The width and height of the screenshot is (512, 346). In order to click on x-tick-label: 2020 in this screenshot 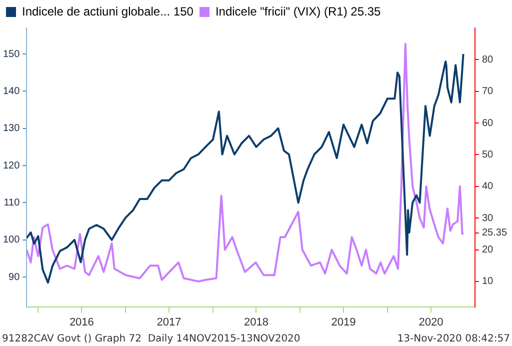, I will do `click(431, 322)`.